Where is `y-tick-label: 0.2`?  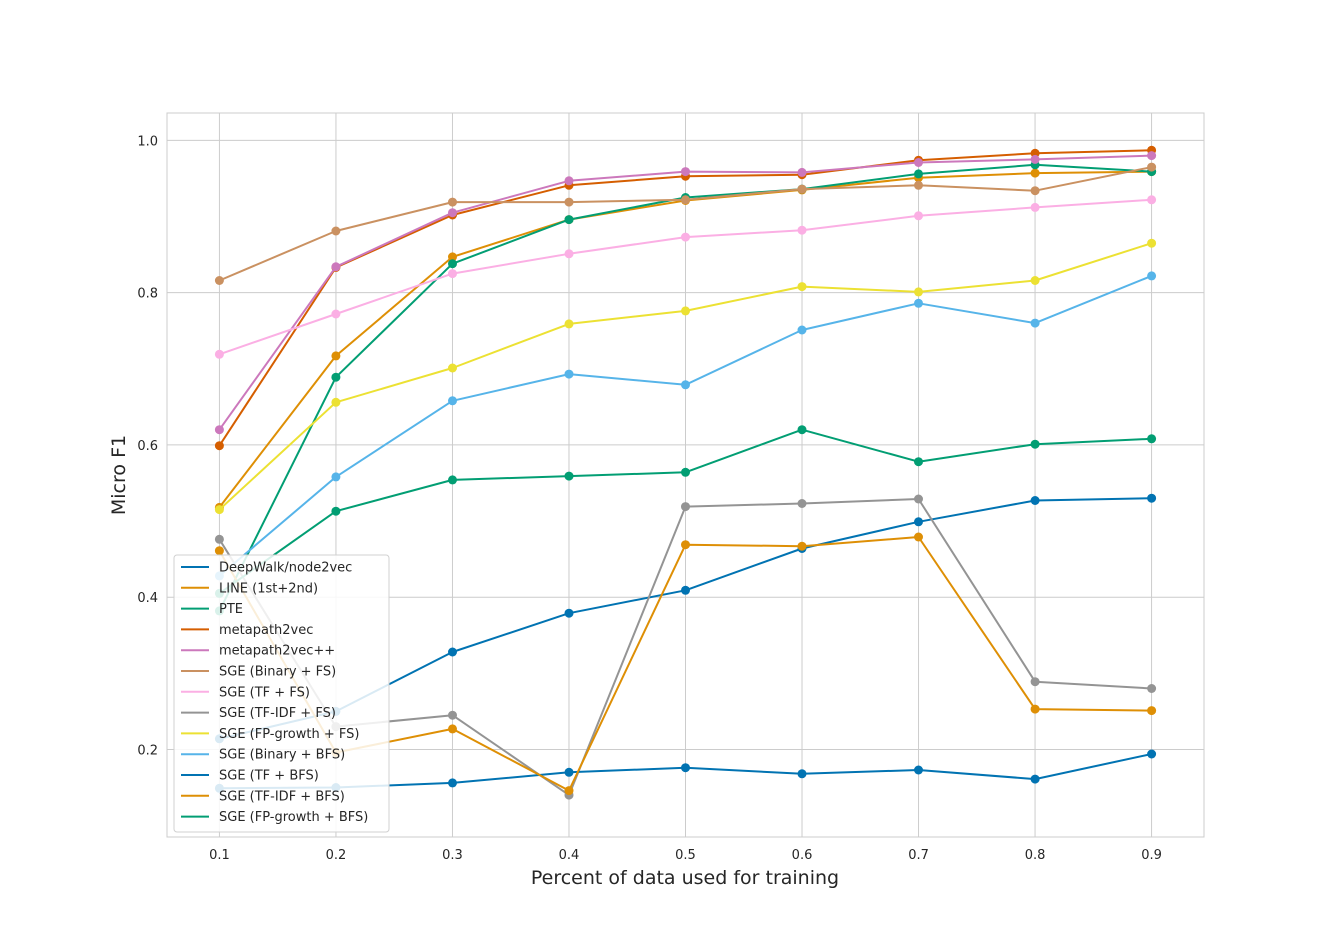 y-tick-label: 0.2 is located at coordinates (147, 750).